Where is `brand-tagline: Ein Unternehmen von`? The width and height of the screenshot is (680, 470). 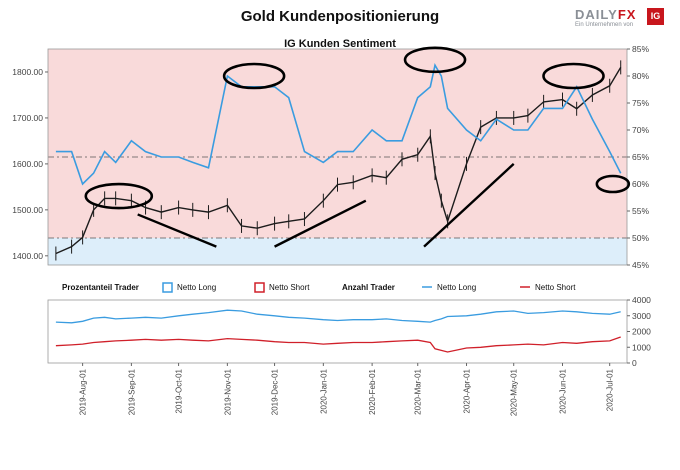 brand-tagline: Ein Unternehmen von is located at coordinates (604, 25).